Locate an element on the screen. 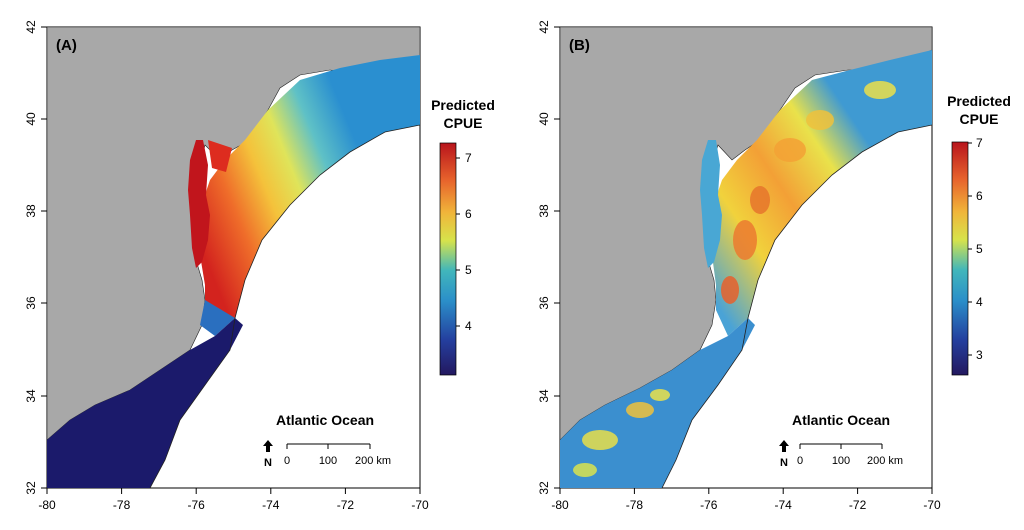 This screenshot has width=1024, height=530. cpue-shelf-b is located at coordinates (821, 193).